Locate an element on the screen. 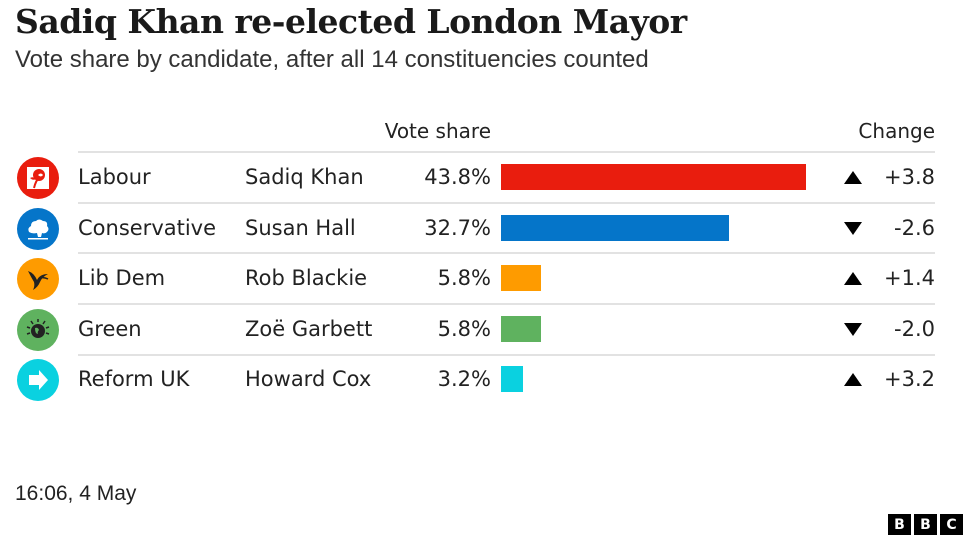 The image size is (976, 556). reform-arrow-icon is located at coordinates (38, 380).